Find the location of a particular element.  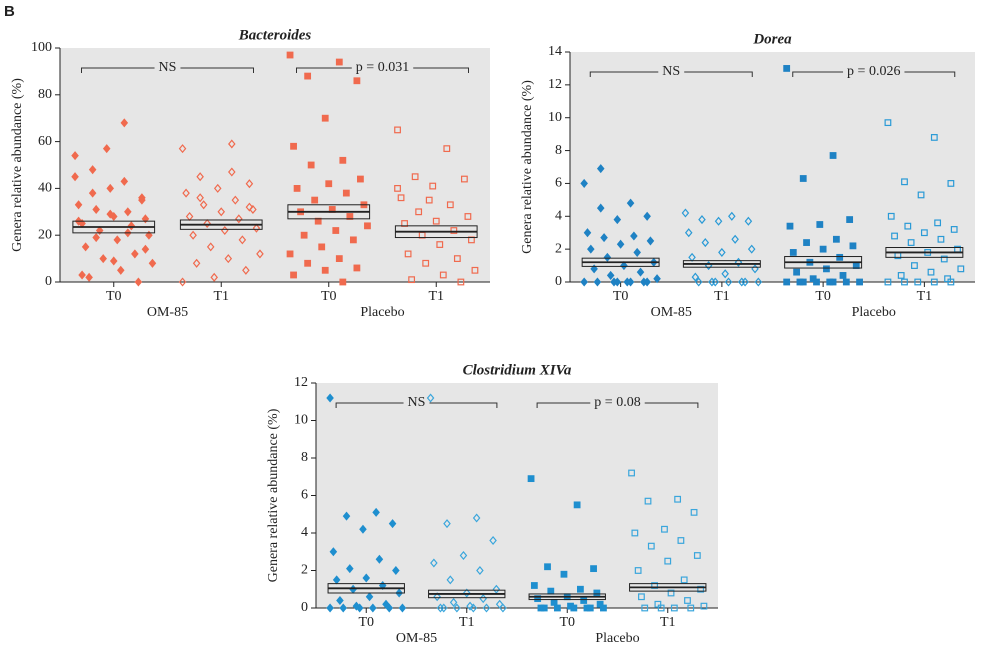

y-tick-label: 60 is located at coordinates (45, 141).